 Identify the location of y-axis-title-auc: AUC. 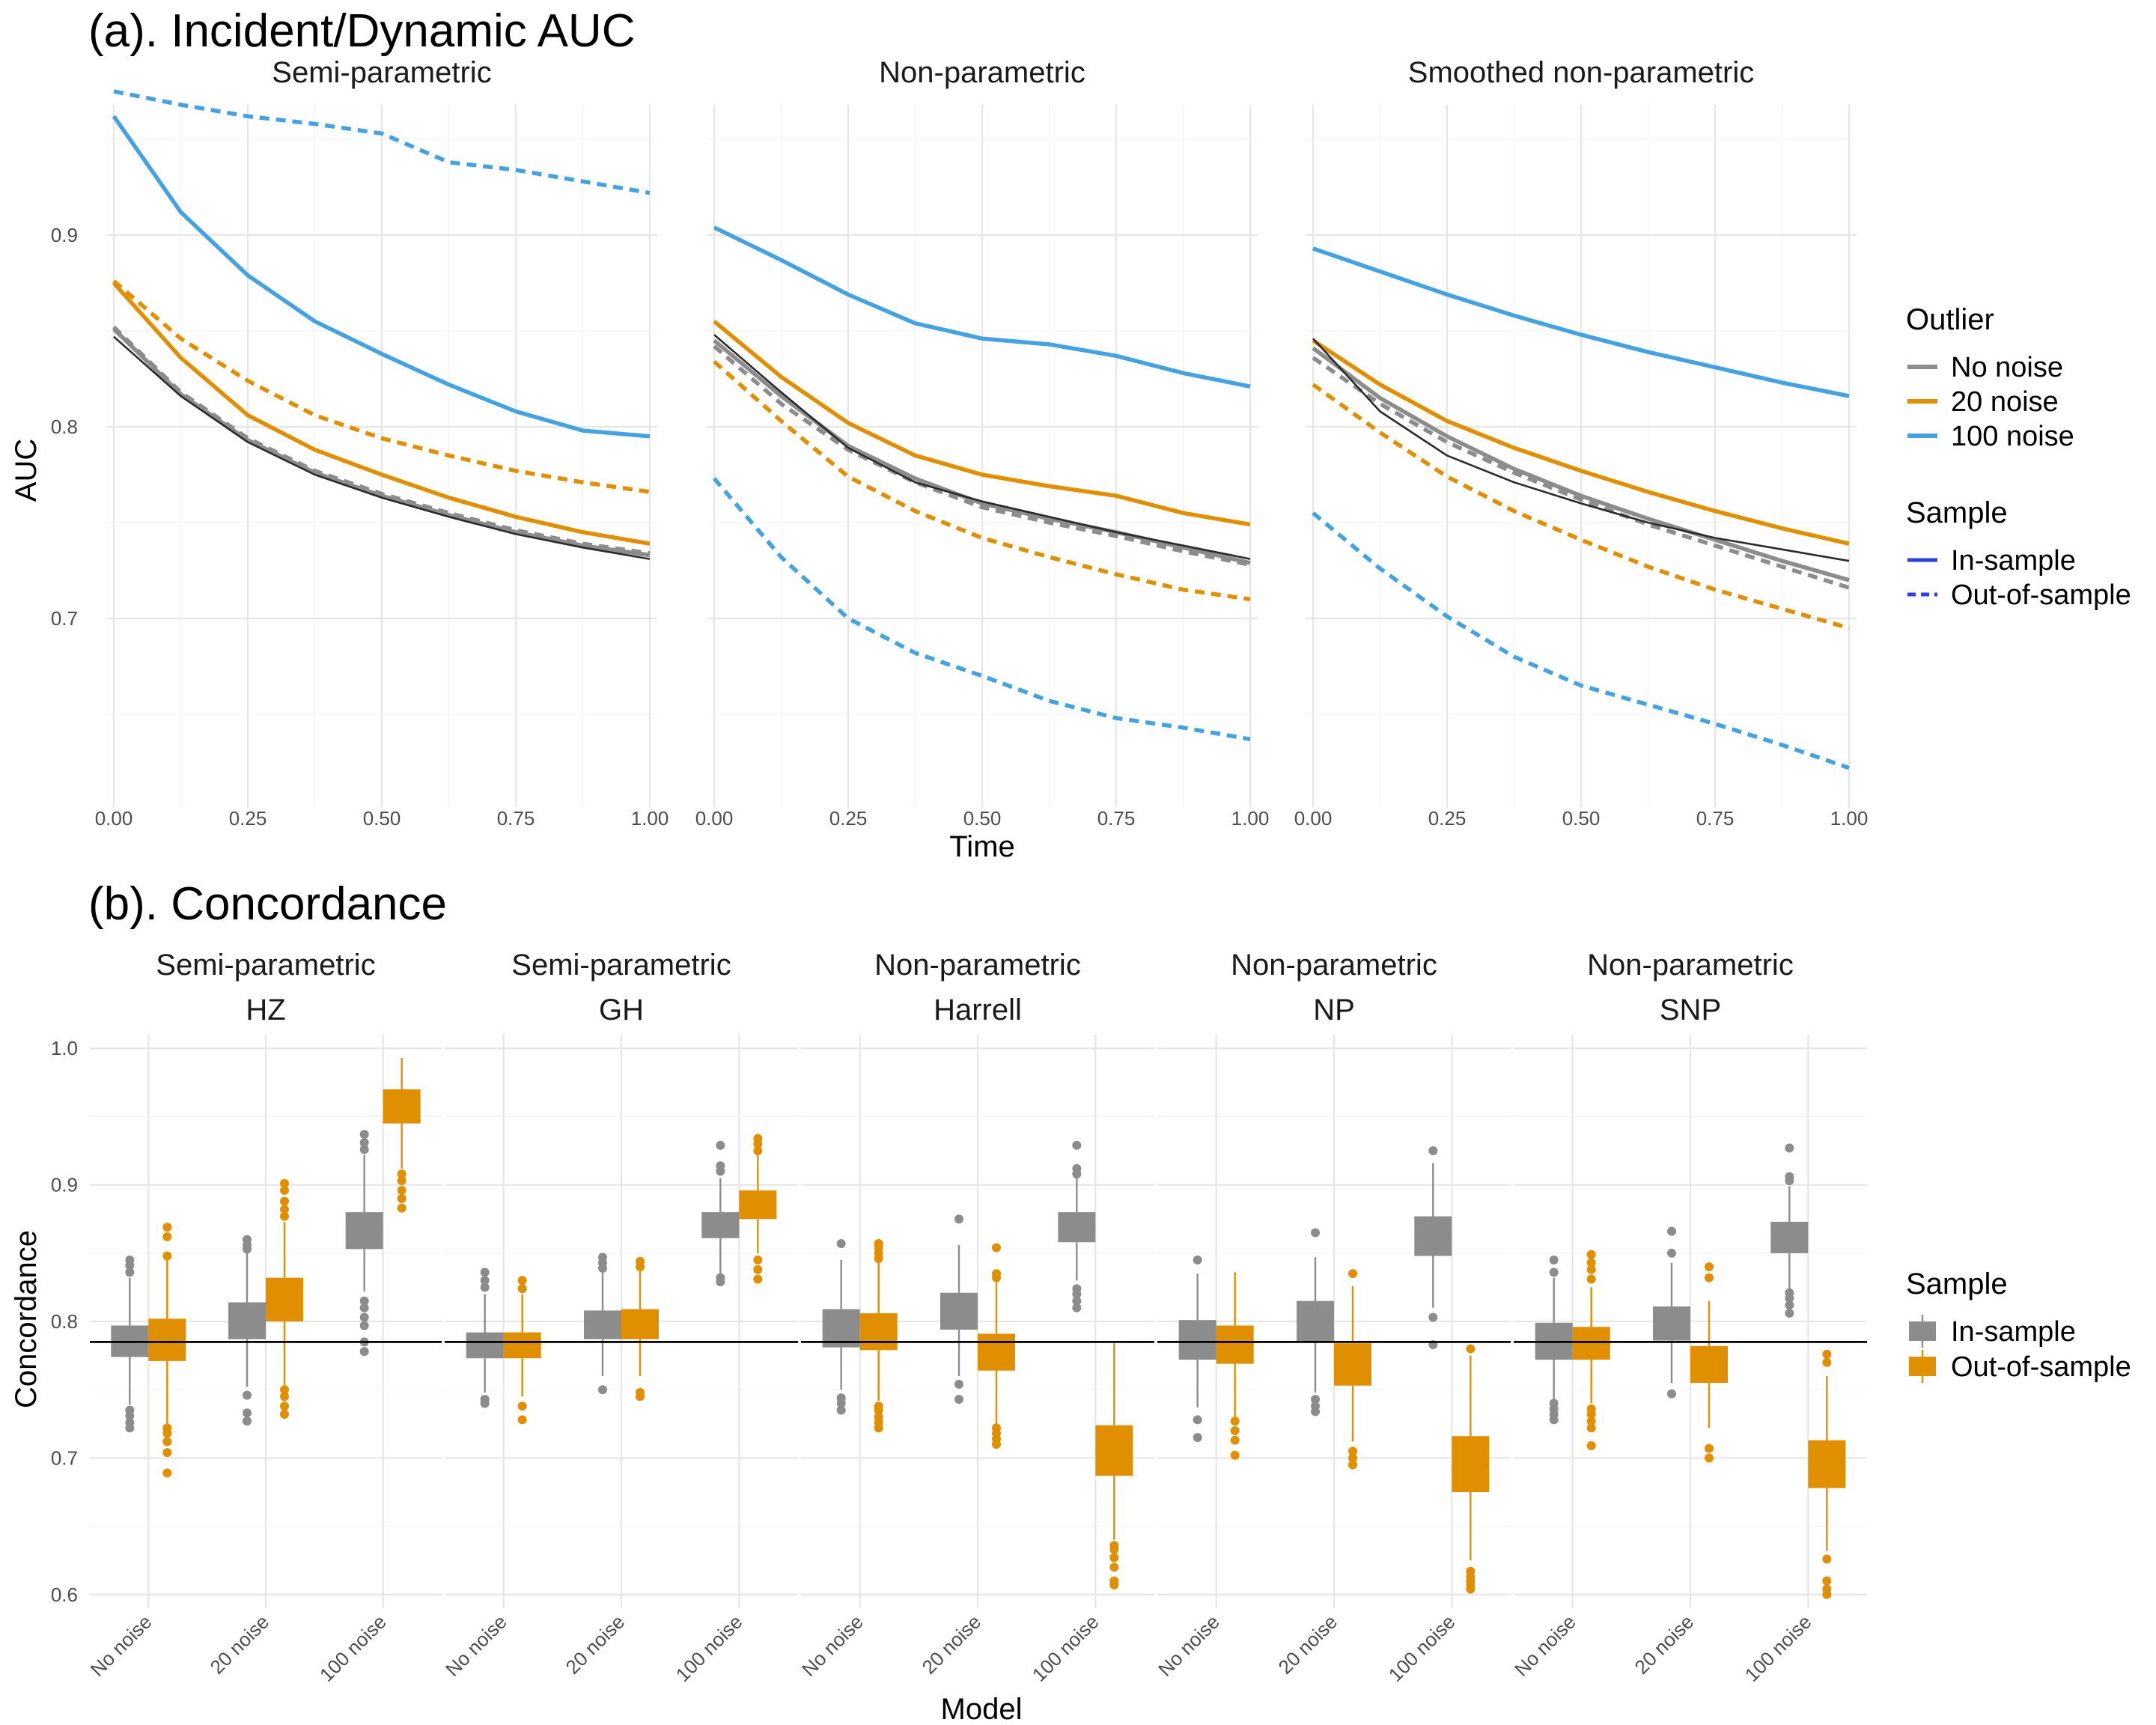
(26, 470).